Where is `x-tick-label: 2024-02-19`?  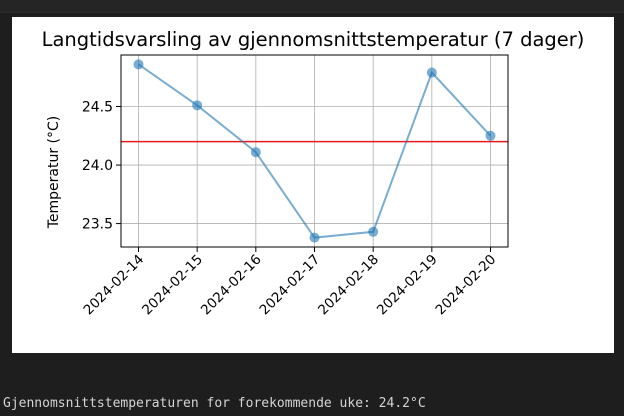
x-tick-label: 2024-02-19 is located at coordinates (407, 285).